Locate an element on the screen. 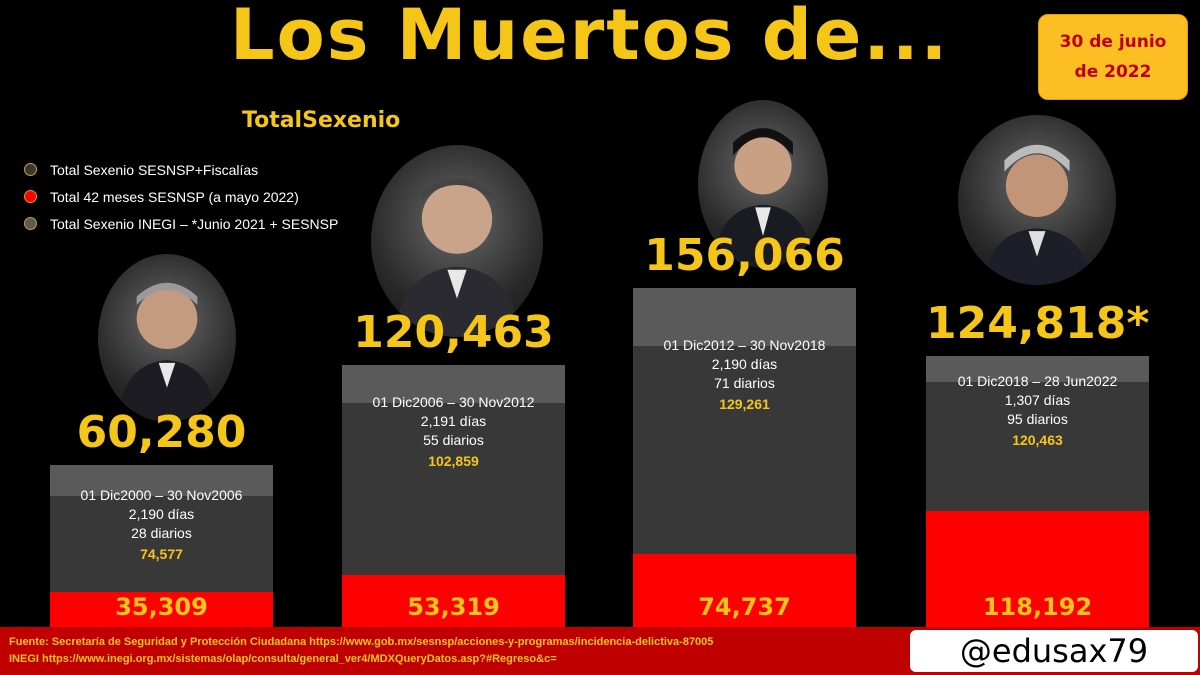  date-line-2: de 2022 is located at coordinates (1113, 72).